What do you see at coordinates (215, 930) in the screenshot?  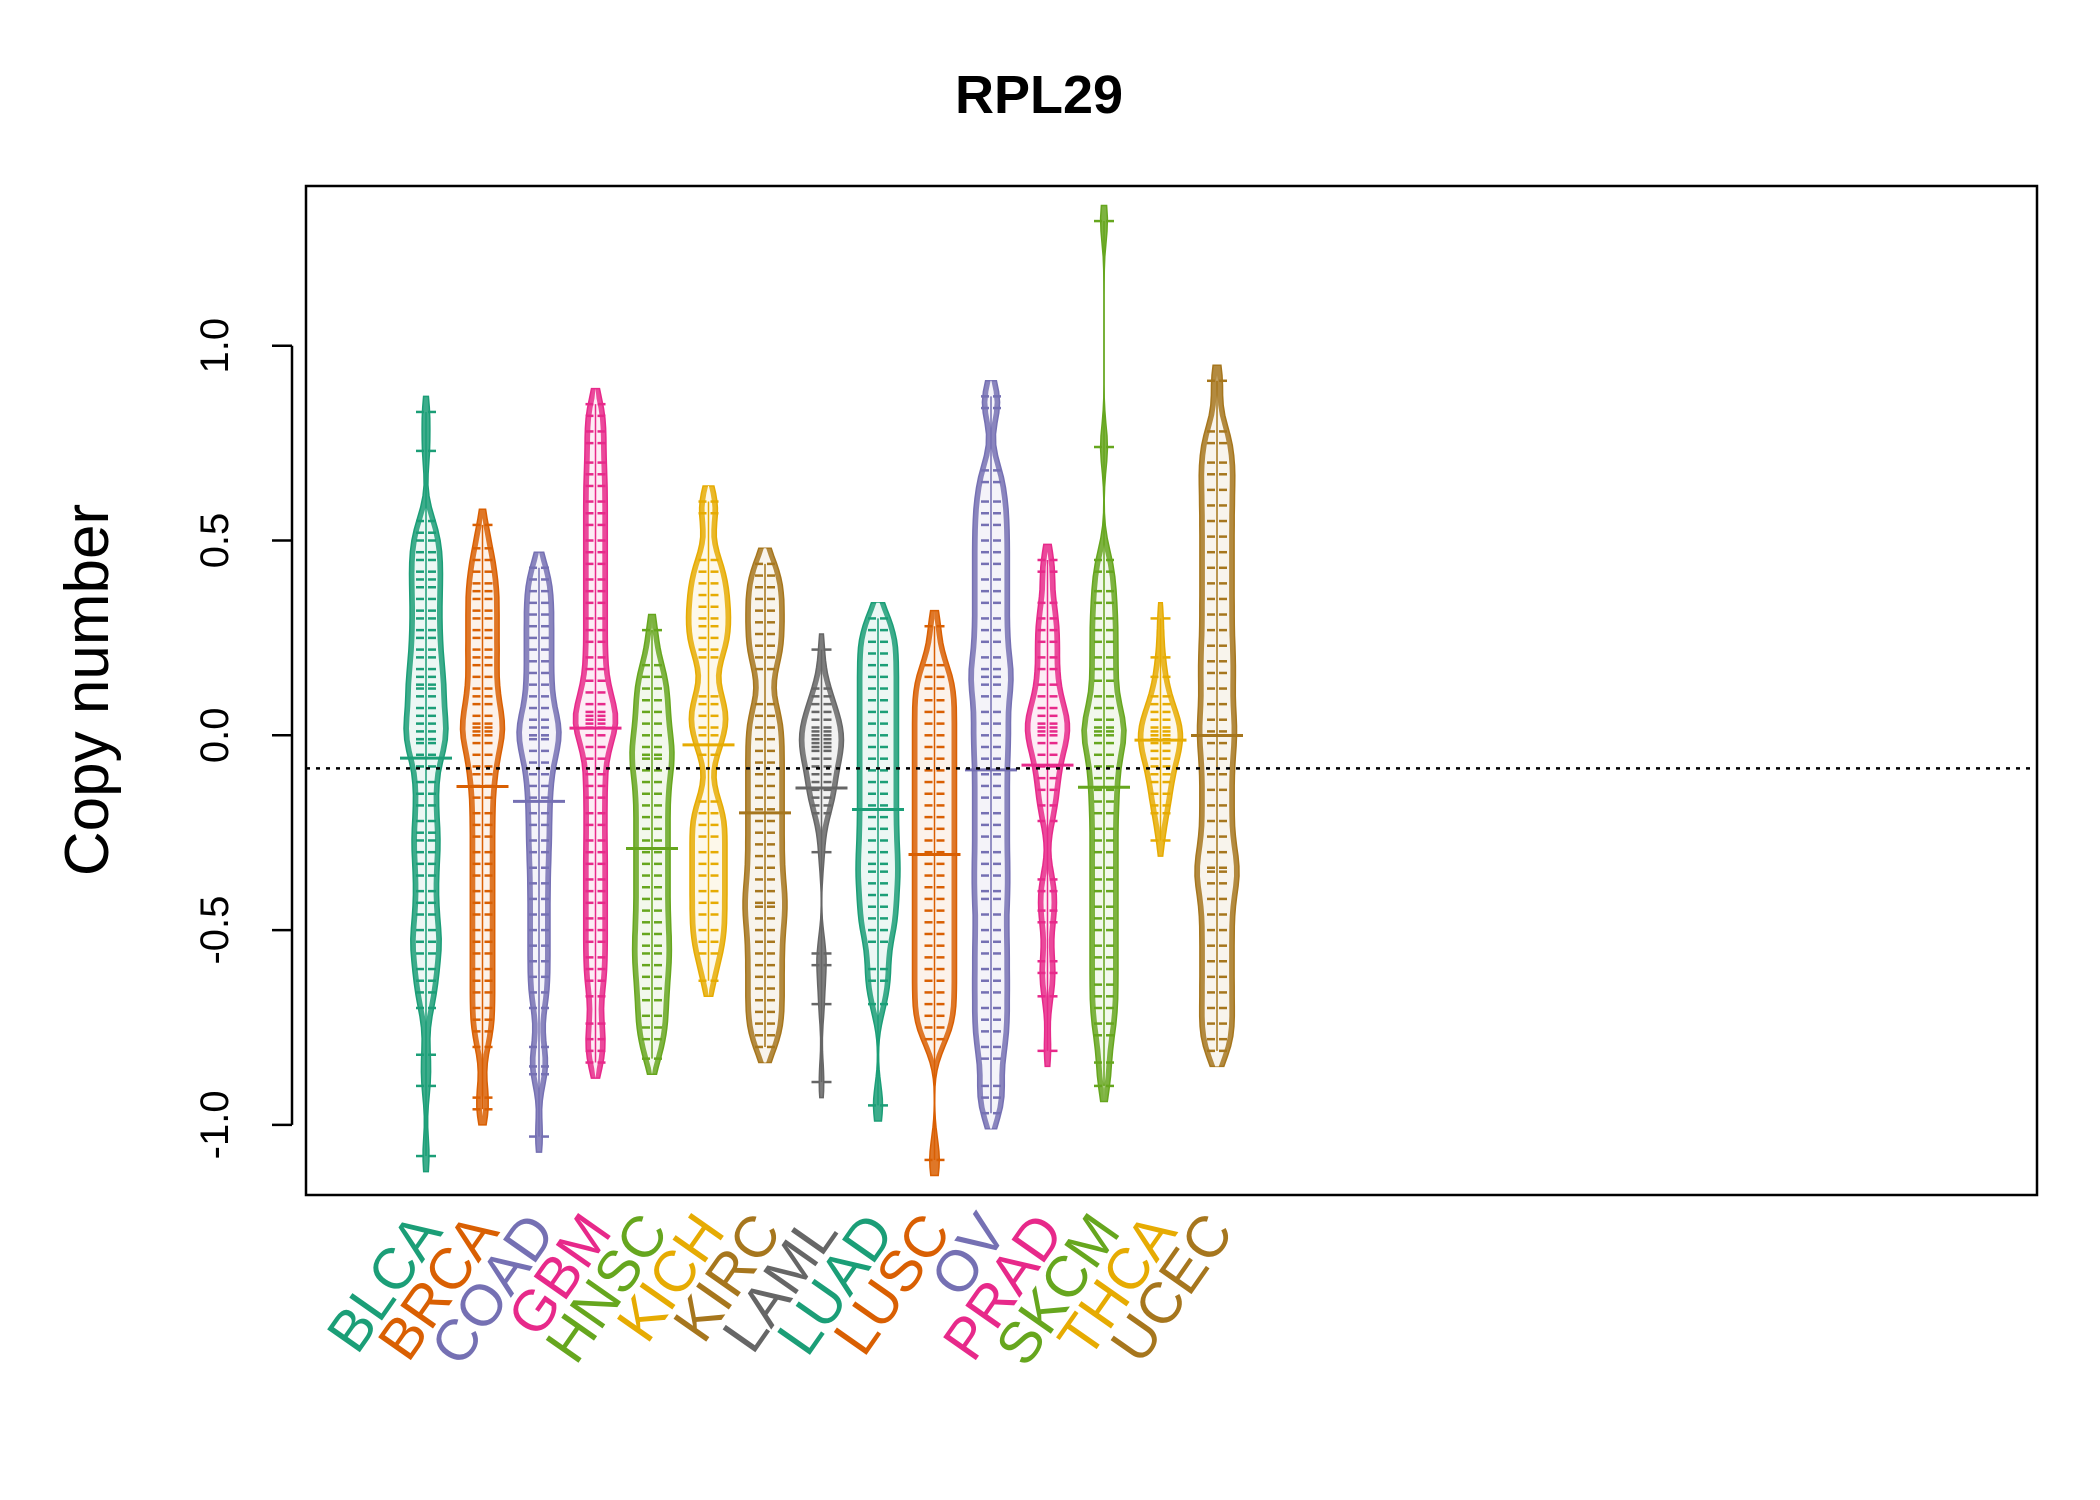 I see `y-tick-label: -0.5` at bounding box center [215, 930].